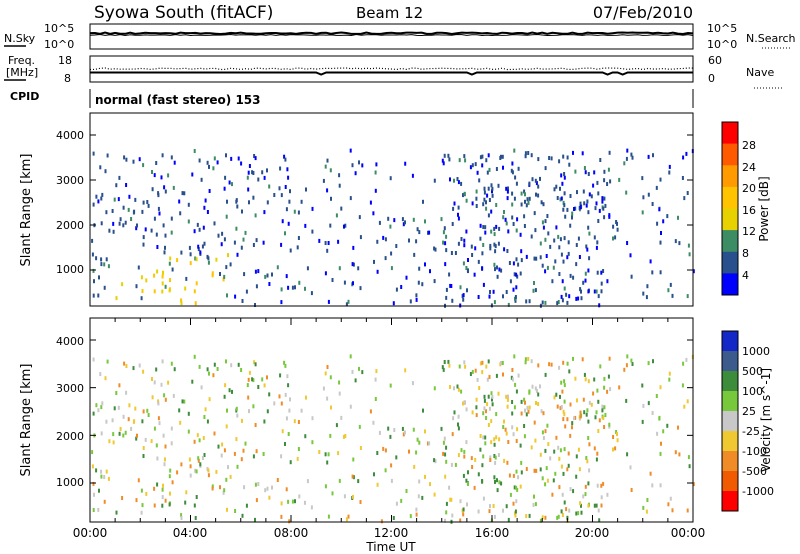 This screenshot has height=554, width=800. What do you see at coordinates (183, 13) in the screenshot?
I see `station-title: Syowa South (fitACF)` at bounding box center [183, 13].